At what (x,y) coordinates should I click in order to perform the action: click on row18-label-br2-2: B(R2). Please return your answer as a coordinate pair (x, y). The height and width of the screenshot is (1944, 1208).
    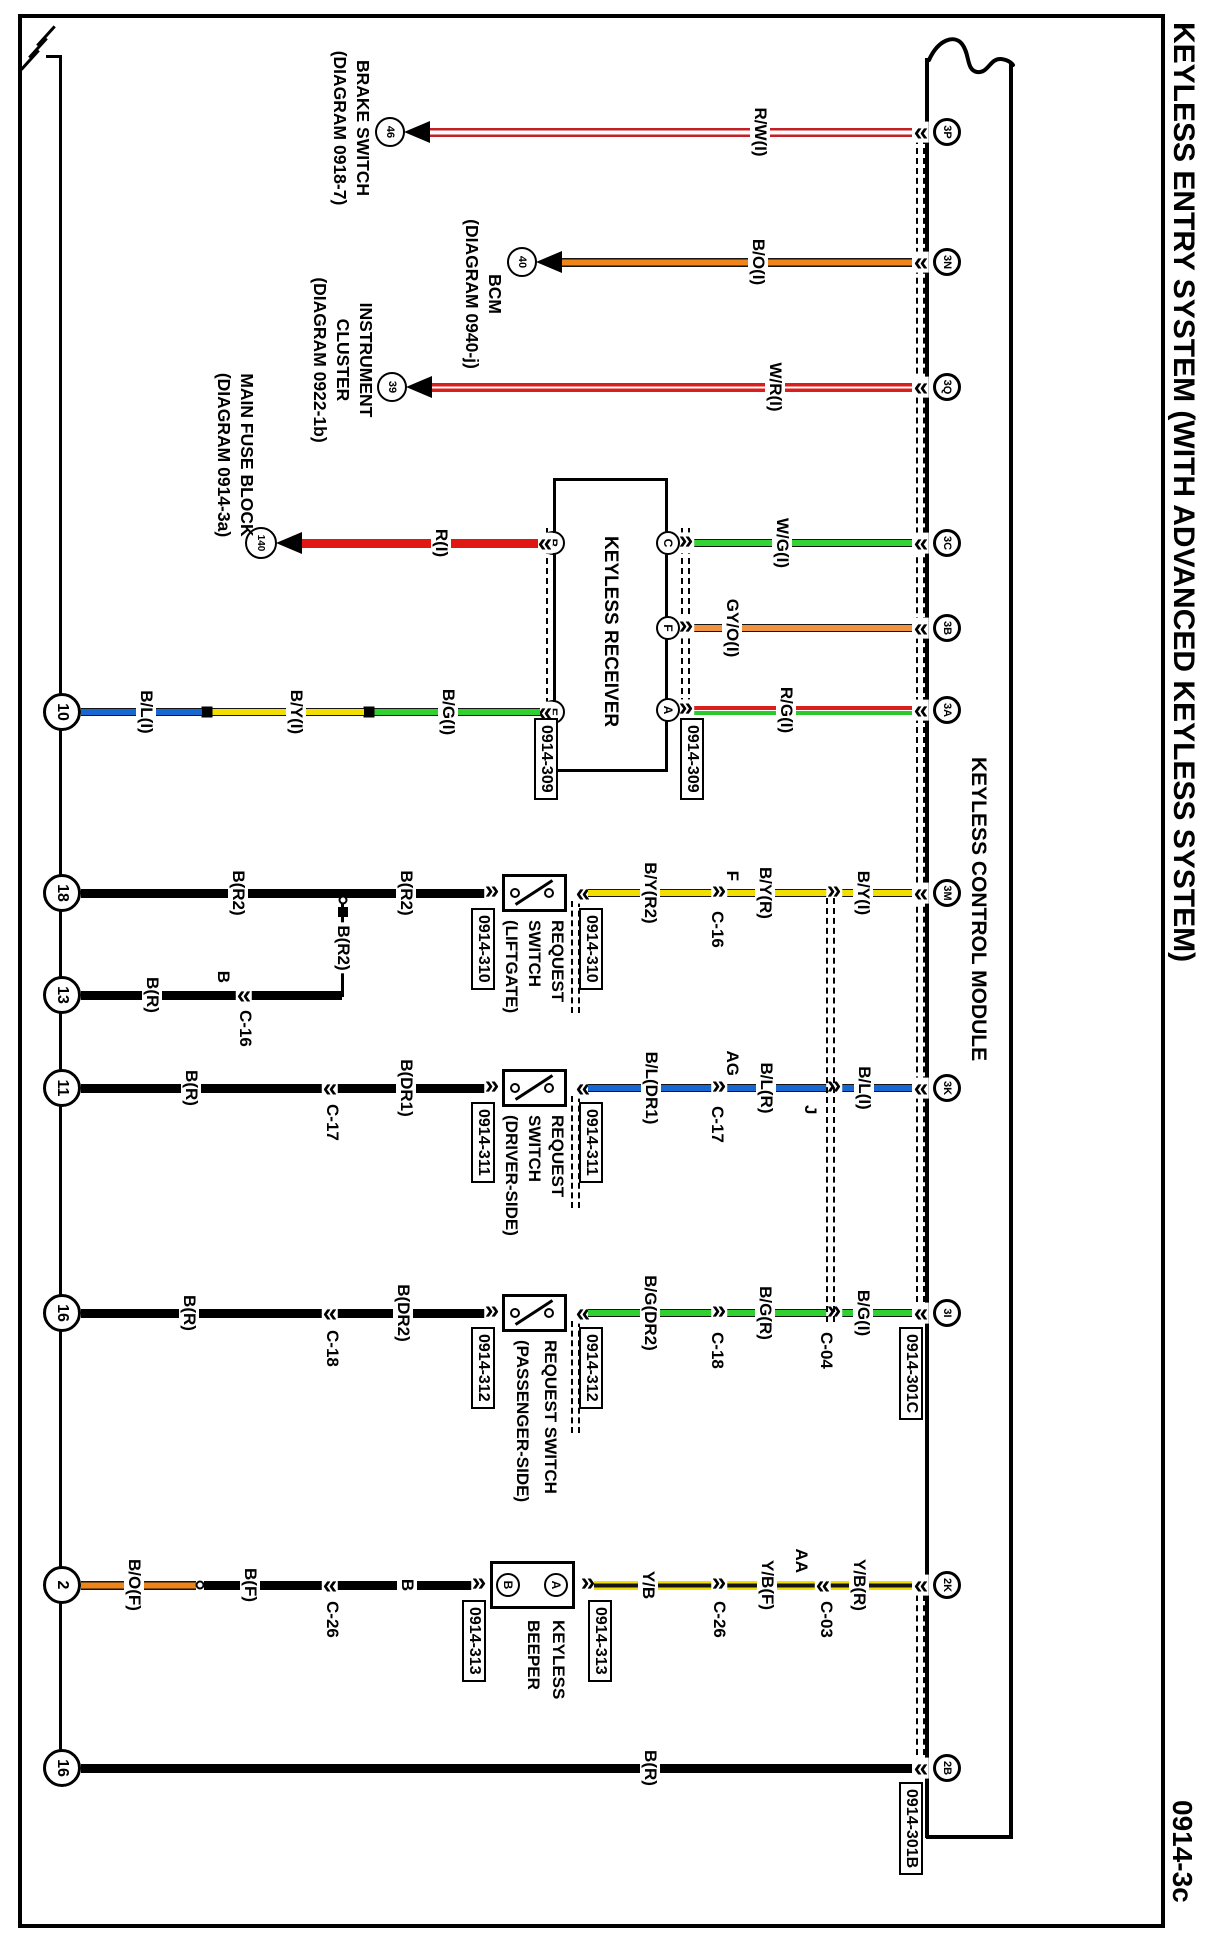
    Looking at the image, I should click on (406, 893).